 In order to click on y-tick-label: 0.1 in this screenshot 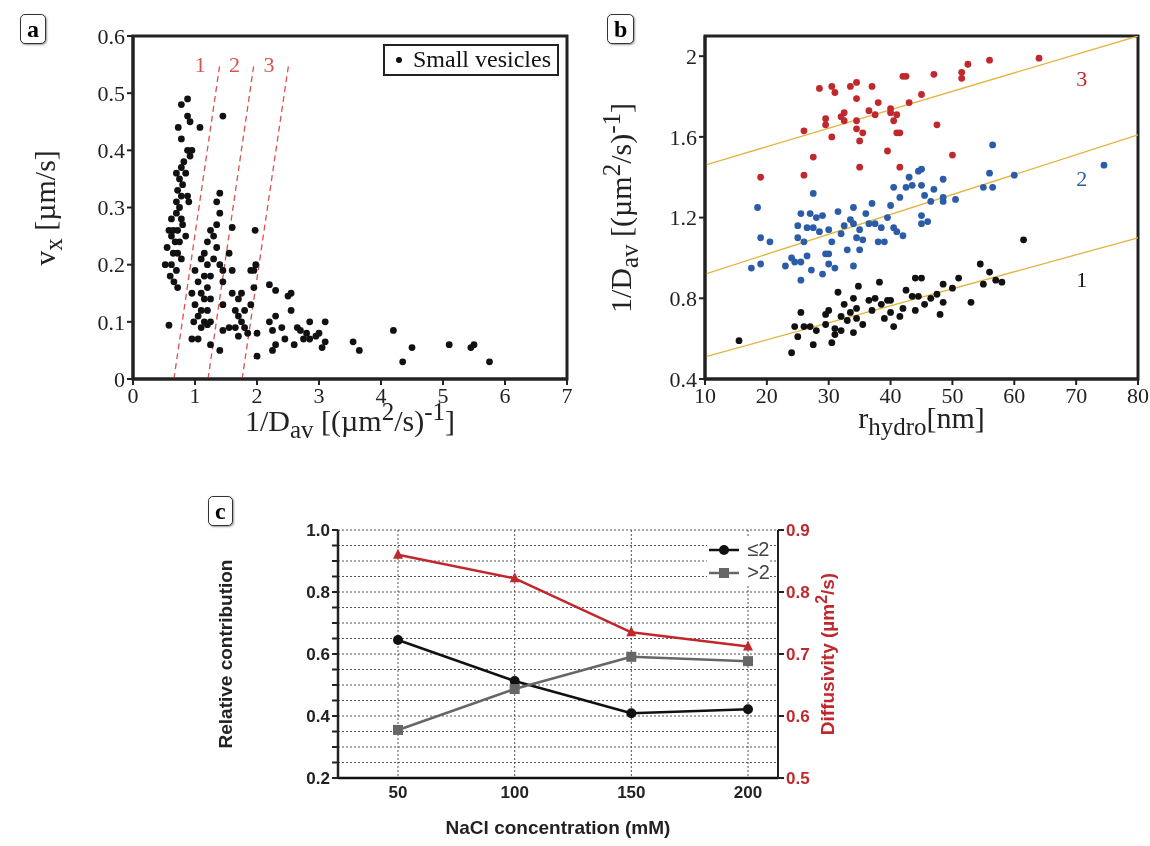, I will do `click(111, 322)`.